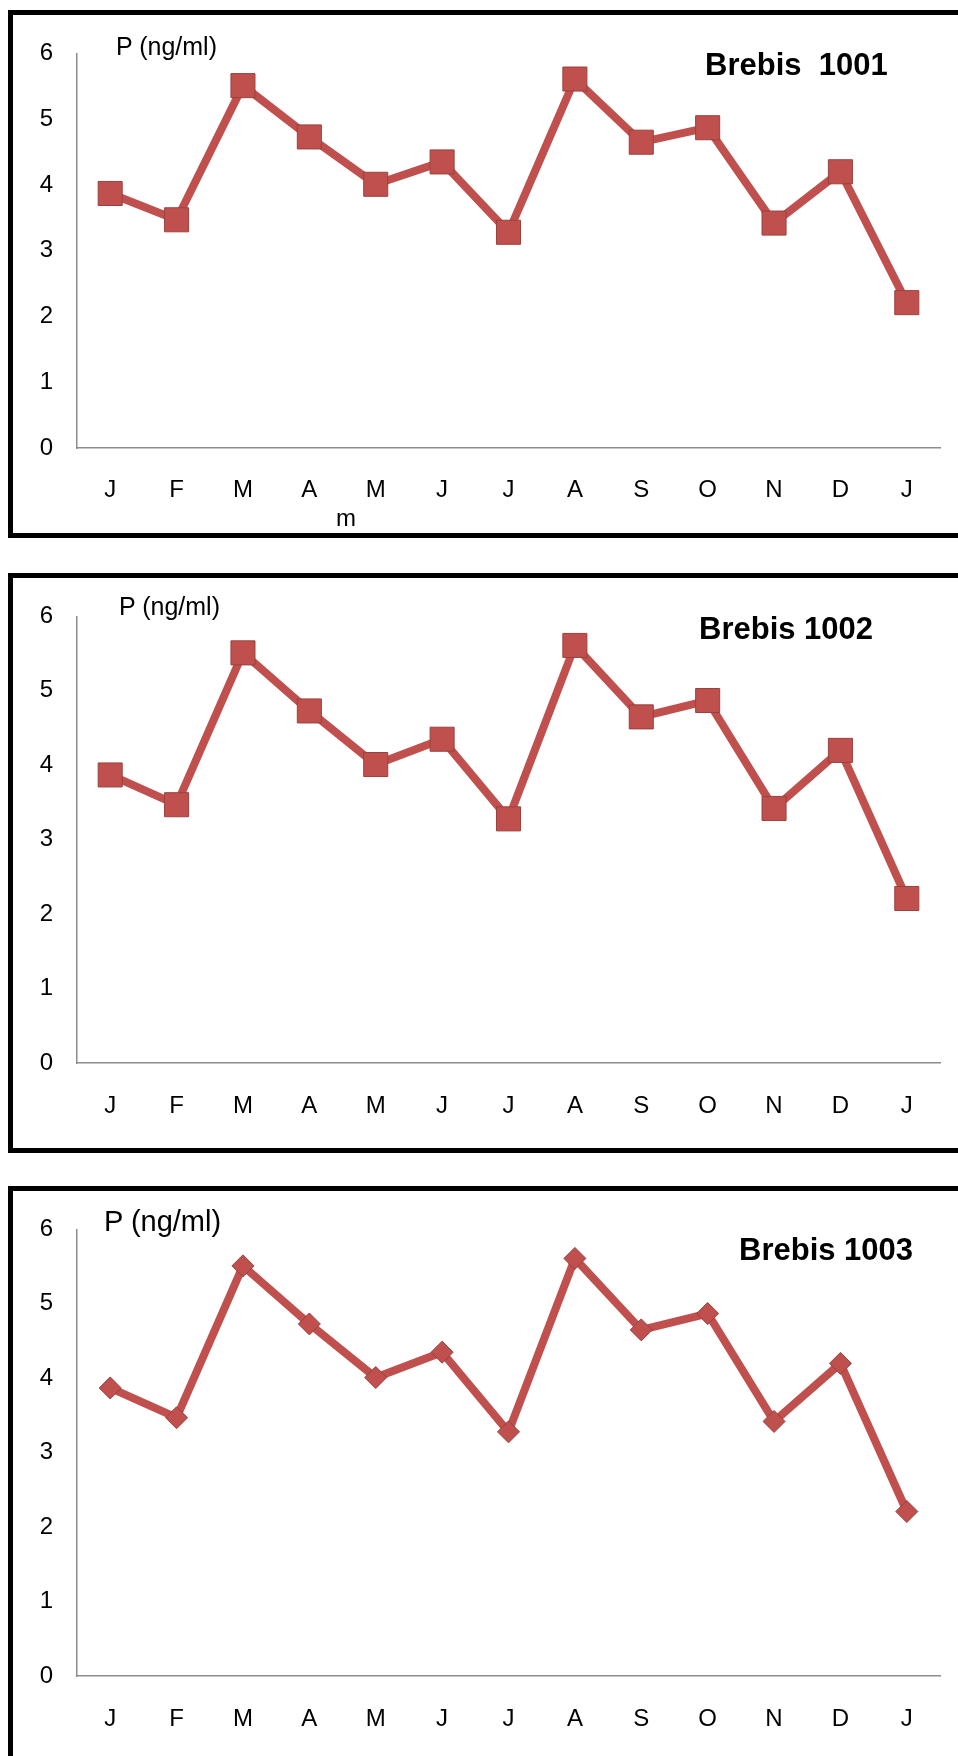 The height and width of the screenshot is (1756, 958). What do you see at coordinates (786, 629) in the screenshot?
I see `chart-title: Brebis 1002` at bounding box center [786, 629].